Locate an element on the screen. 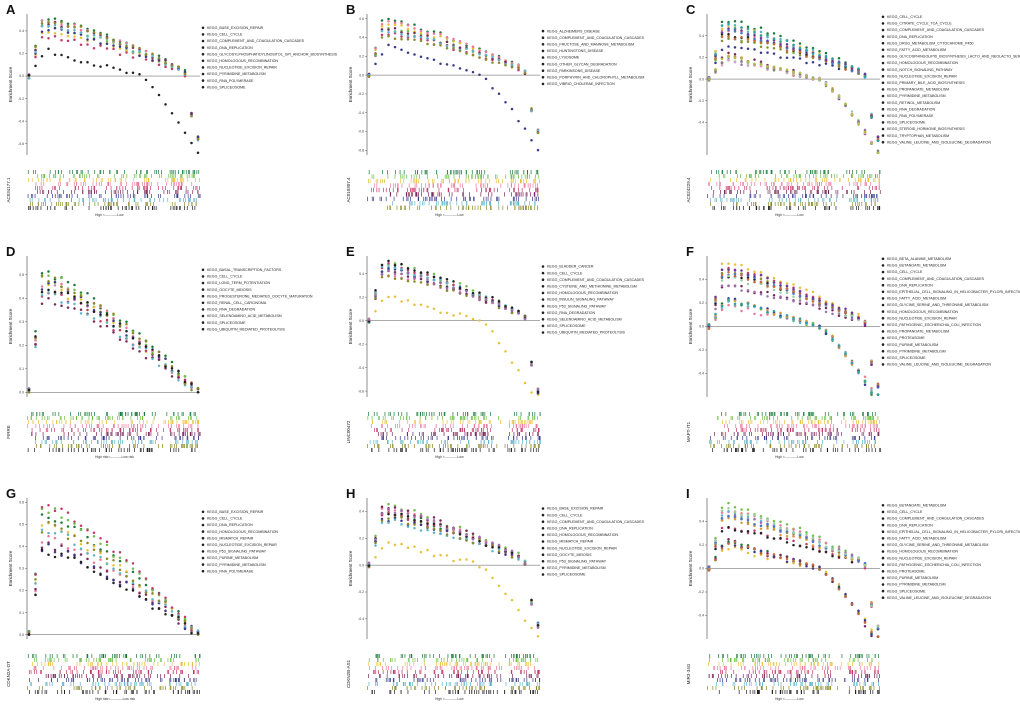 The height and width of the screenshot is (726, 1020). legend-marker is located at coordinates (883, 56).